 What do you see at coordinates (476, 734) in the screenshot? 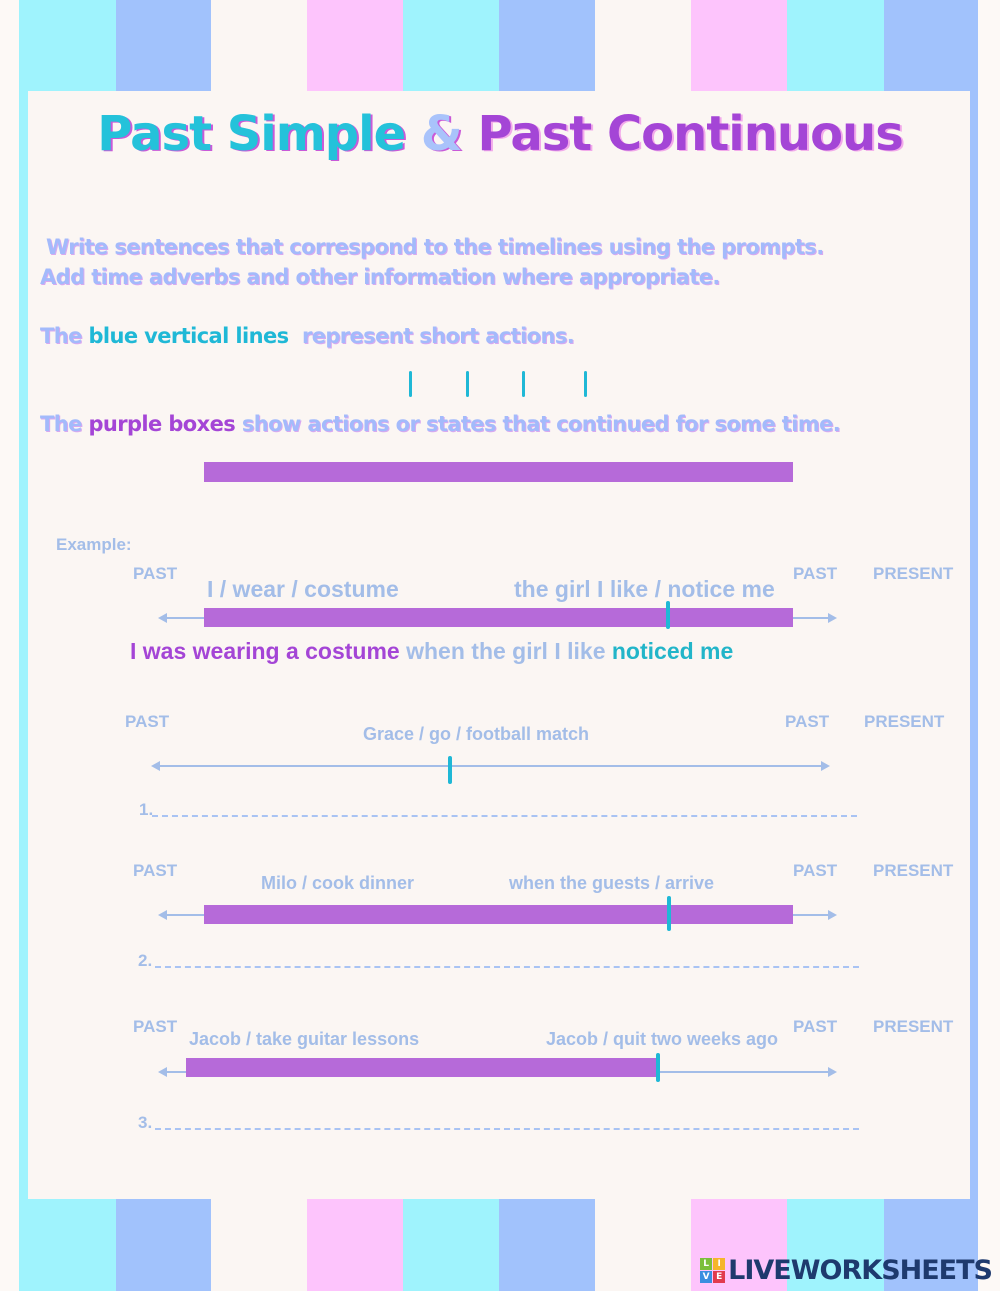
I see `ex1-prompt: Grace / go / football match` at bounding box center [476, 734].